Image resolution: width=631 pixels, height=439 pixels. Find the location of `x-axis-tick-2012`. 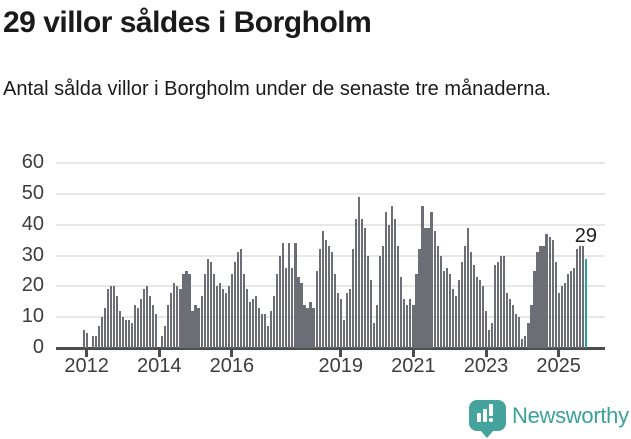

x-axis-tick-2012 is located at coordinates (87, 353).